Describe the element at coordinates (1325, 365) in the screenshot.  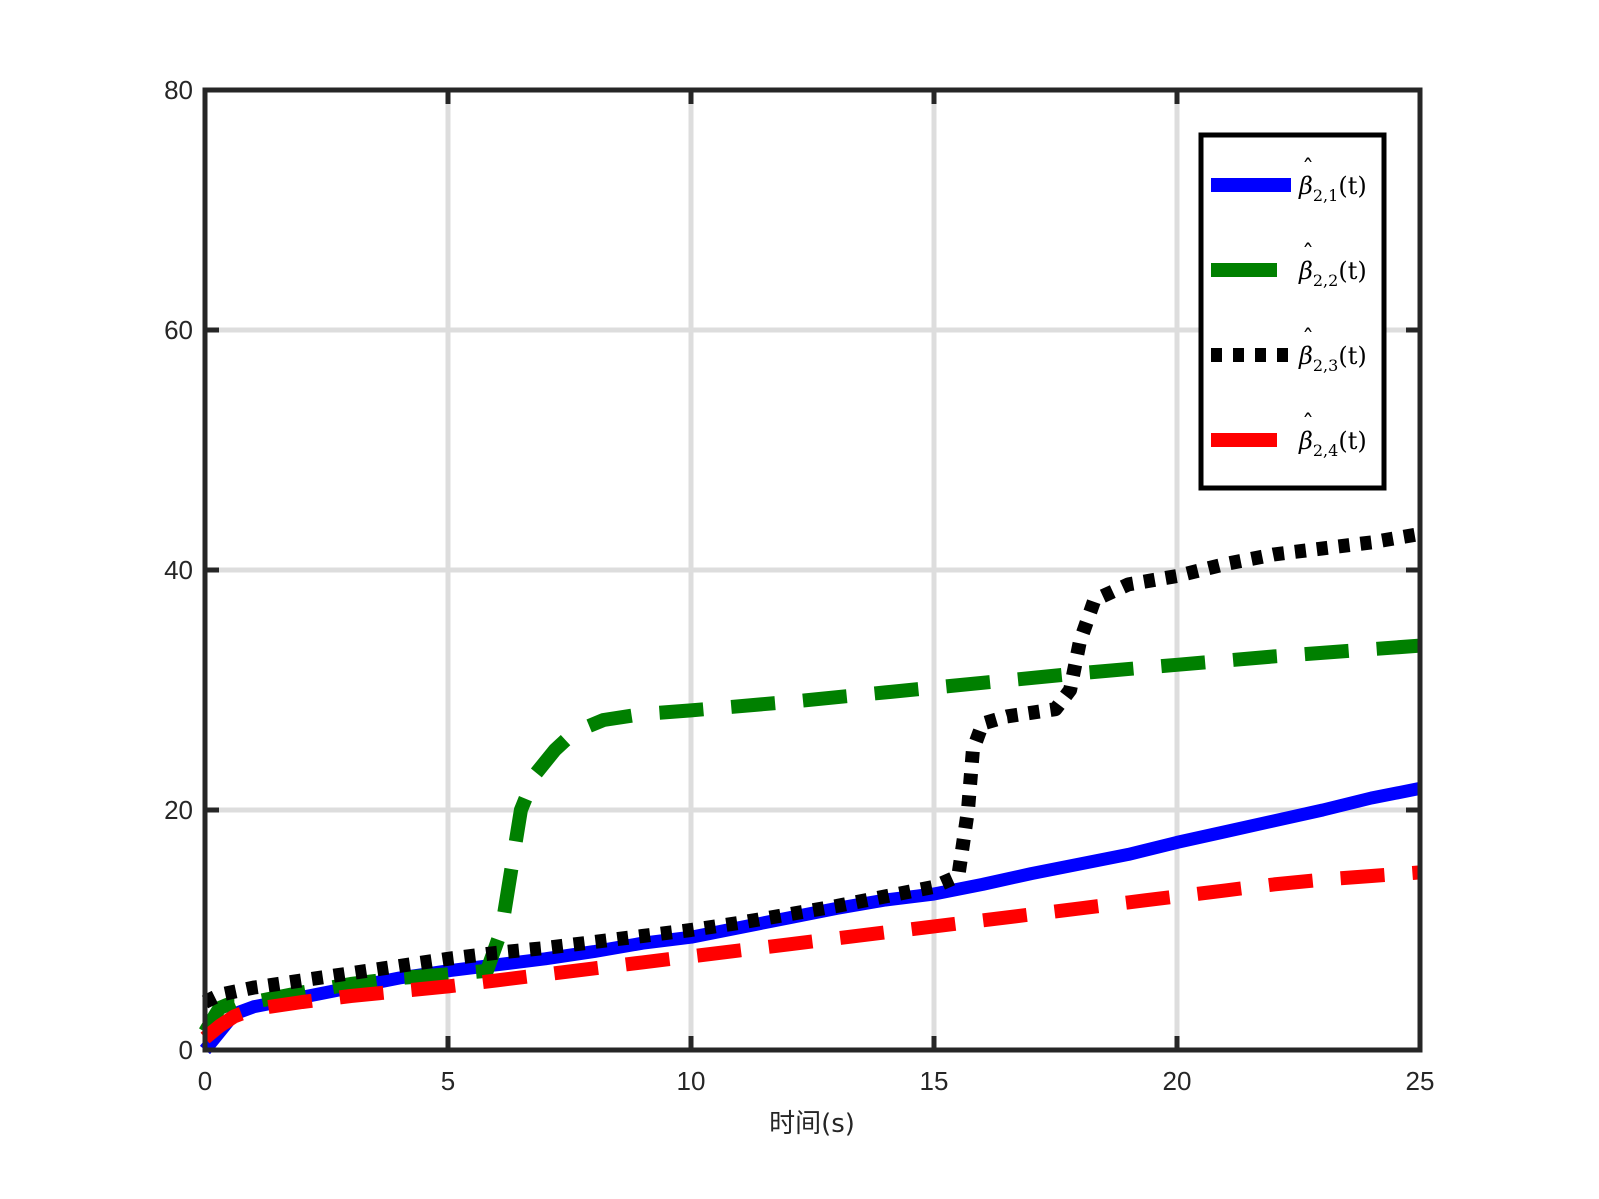
I see `legend-subscript: 2,3` at that location.